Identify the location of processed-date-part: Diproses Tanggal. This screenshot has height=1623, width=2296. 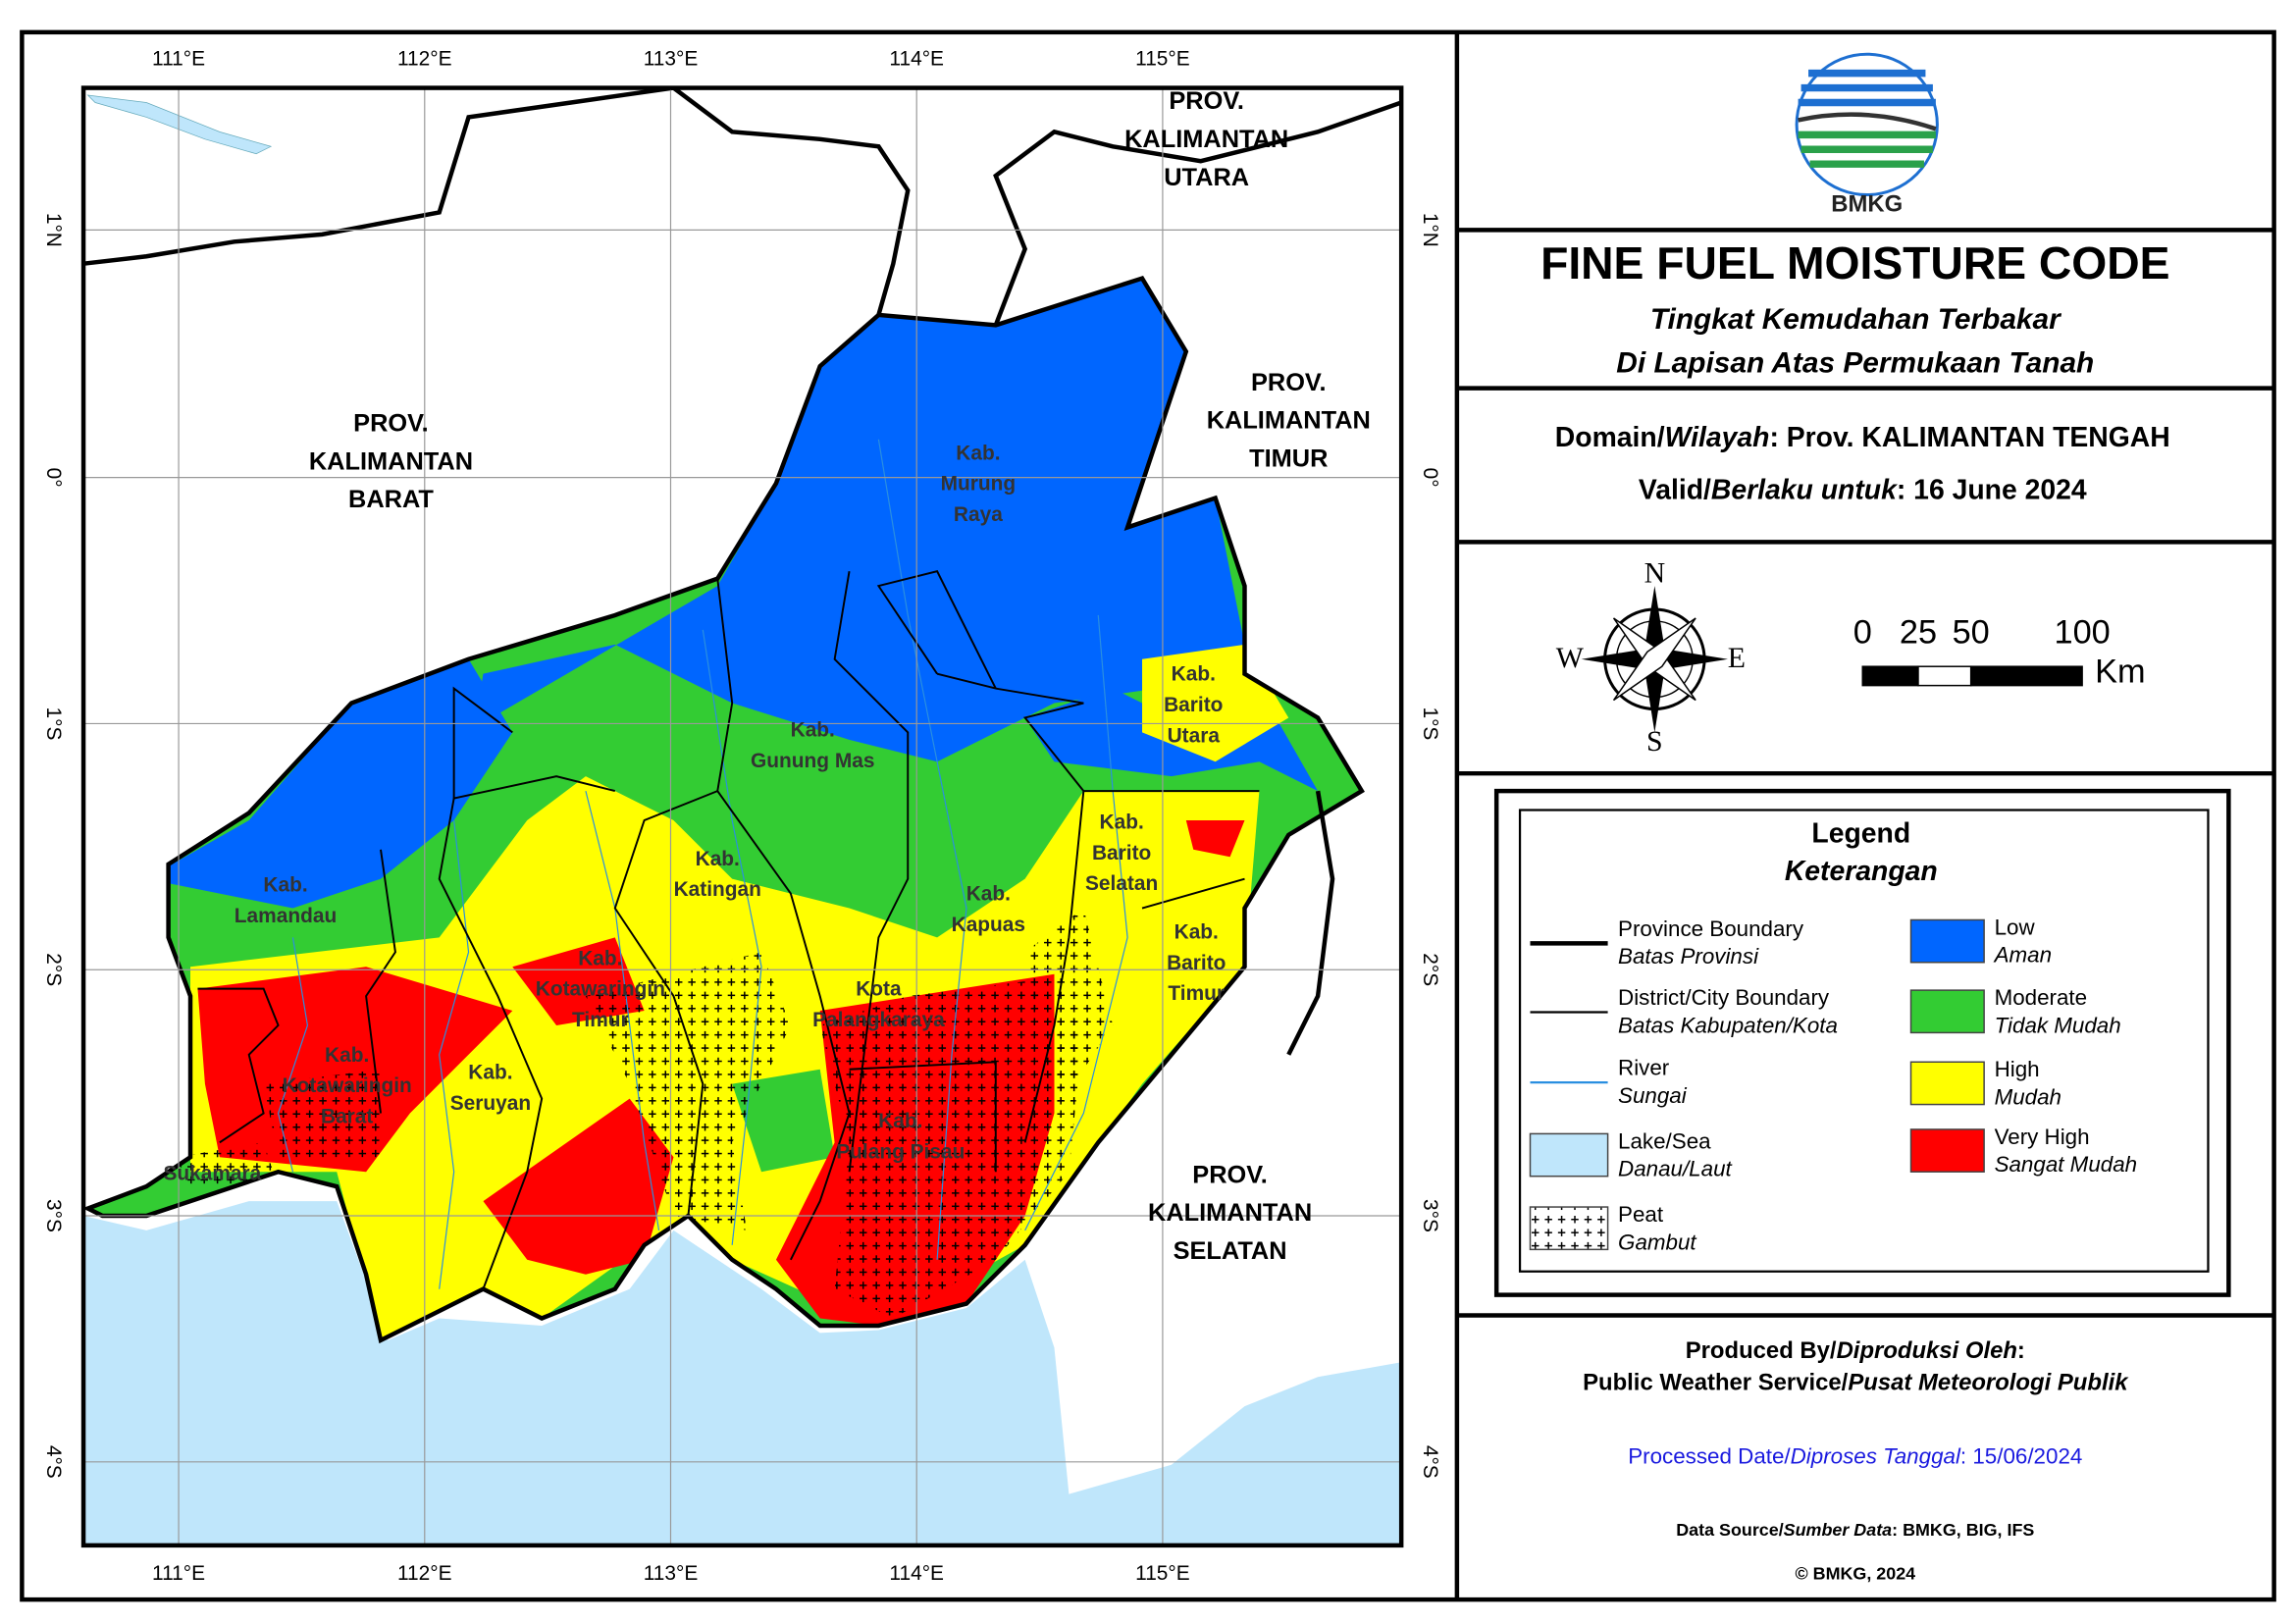
(1876, 1455).